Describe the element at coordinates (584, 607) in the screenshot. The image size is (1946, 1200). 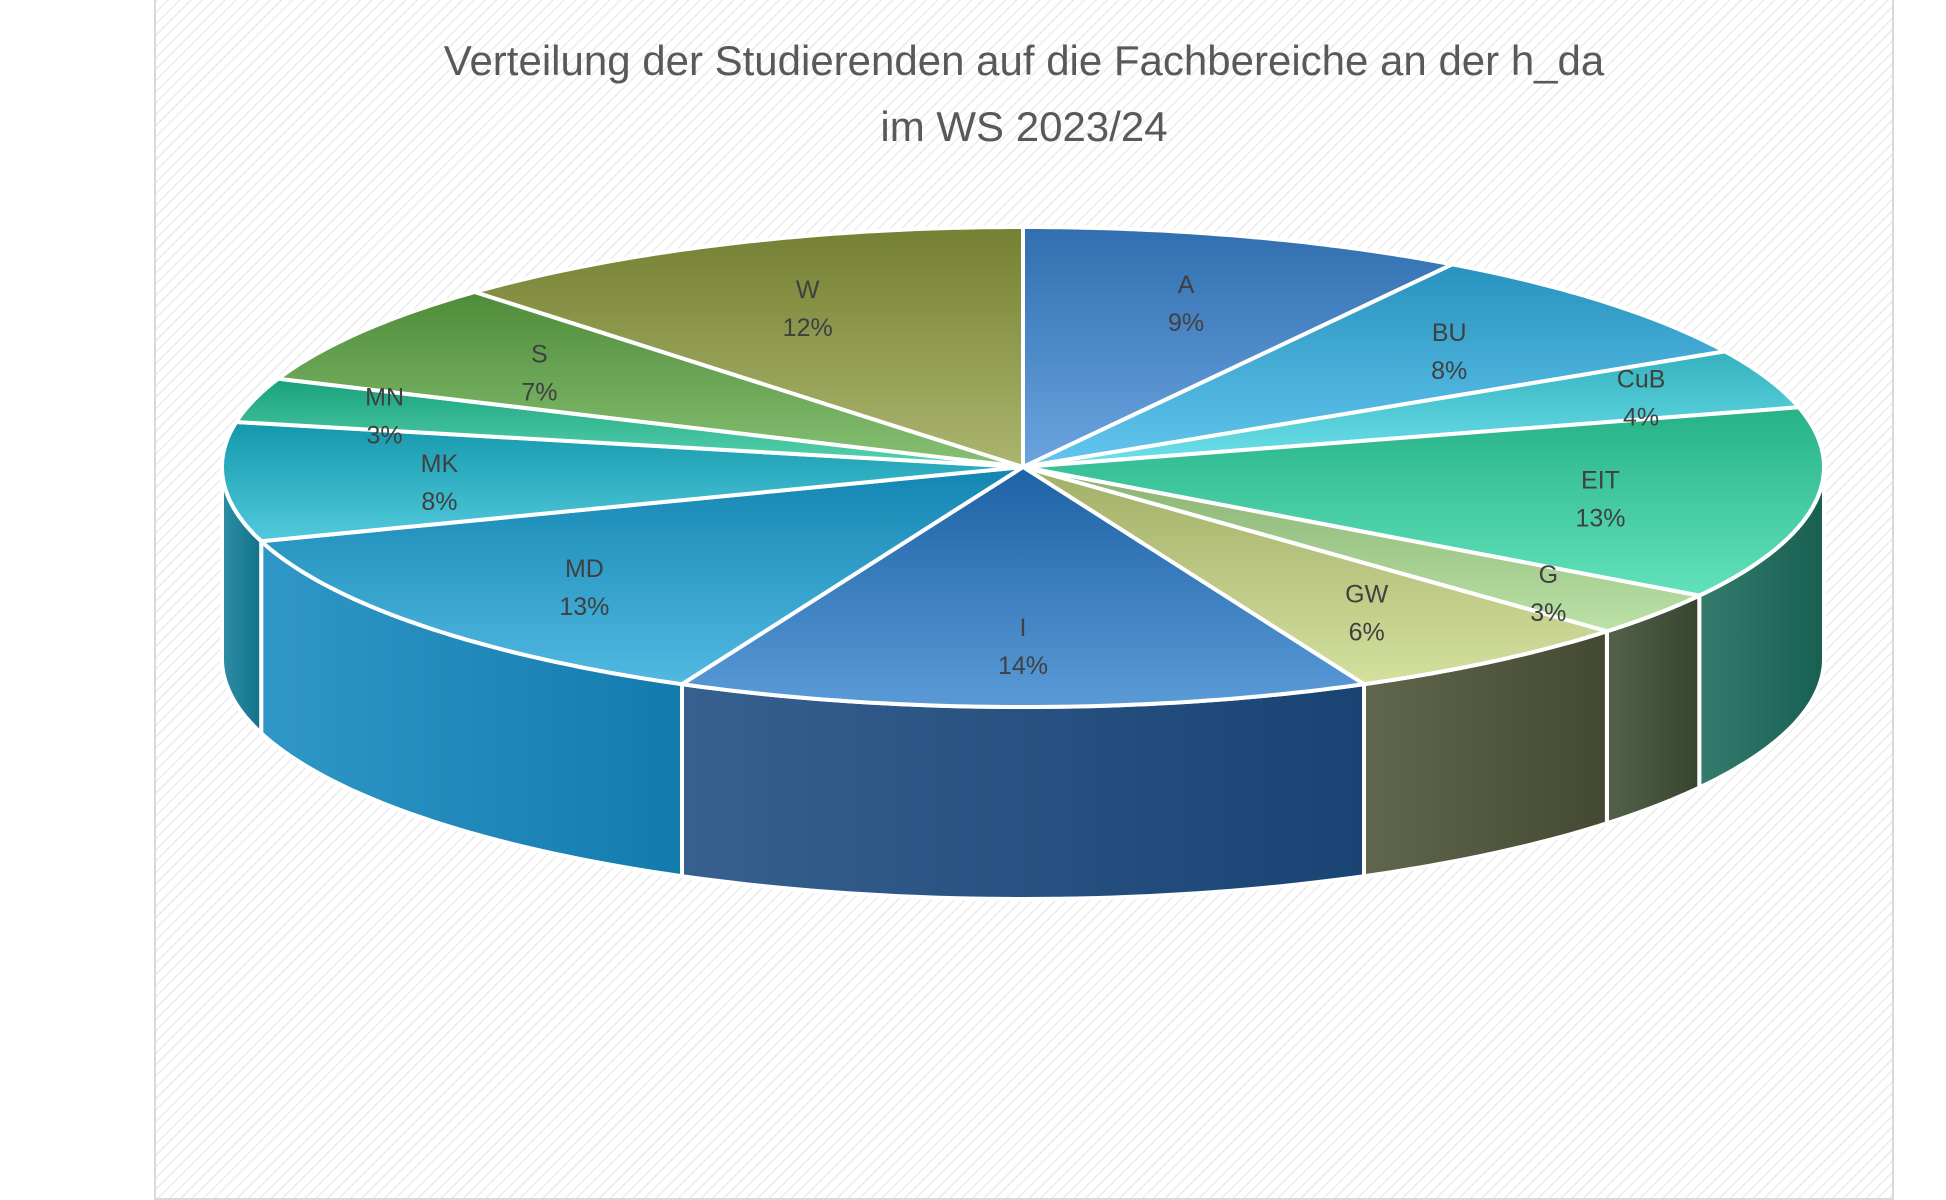
I see `slice-value-md: 13%` at that location.